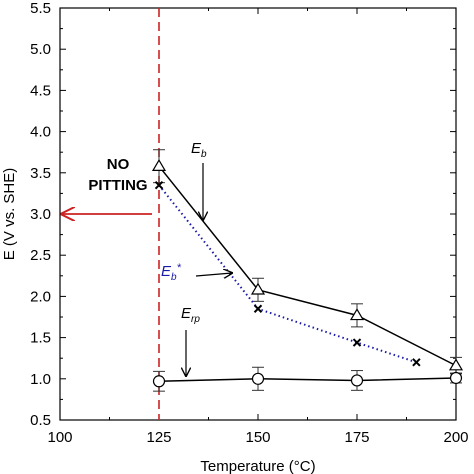 This screenshot has height=474, width=474. I want to click on erp-label: Erp, so click(190, 315).